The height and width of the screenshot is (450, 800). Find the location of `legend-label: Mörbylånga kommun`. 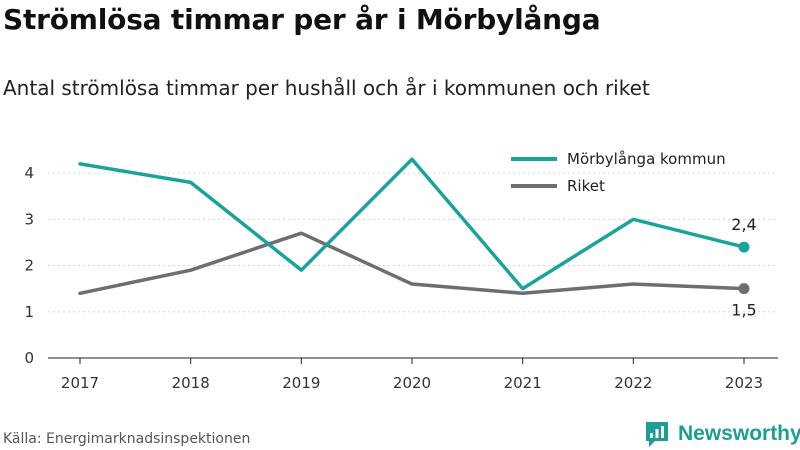

legend-label: Mörbylånga kommun is located at coordinates (646, 159).